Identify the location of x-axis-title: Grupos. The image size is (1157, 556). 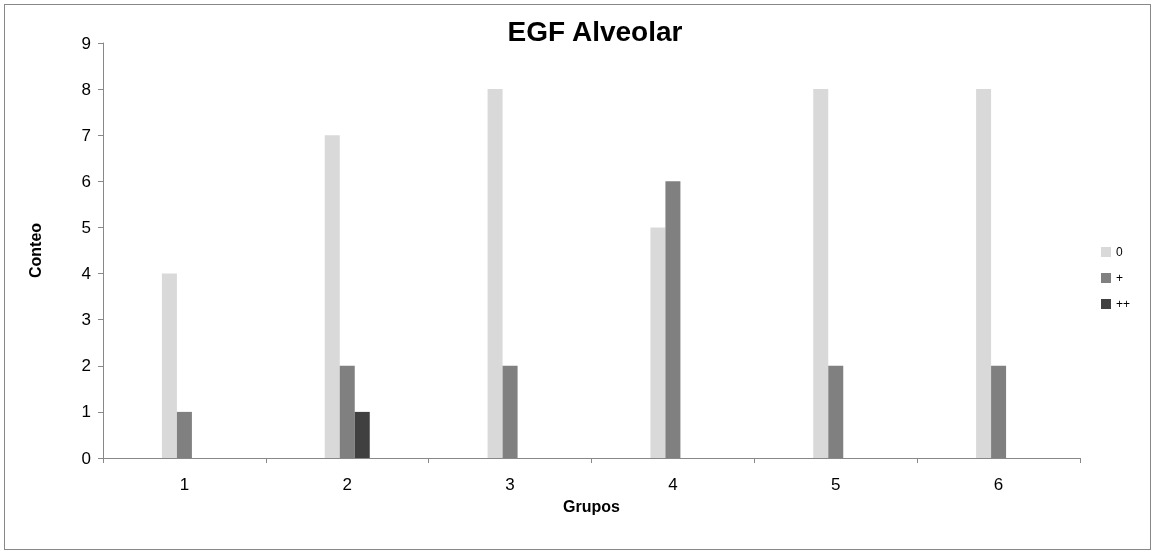
(592, 506).